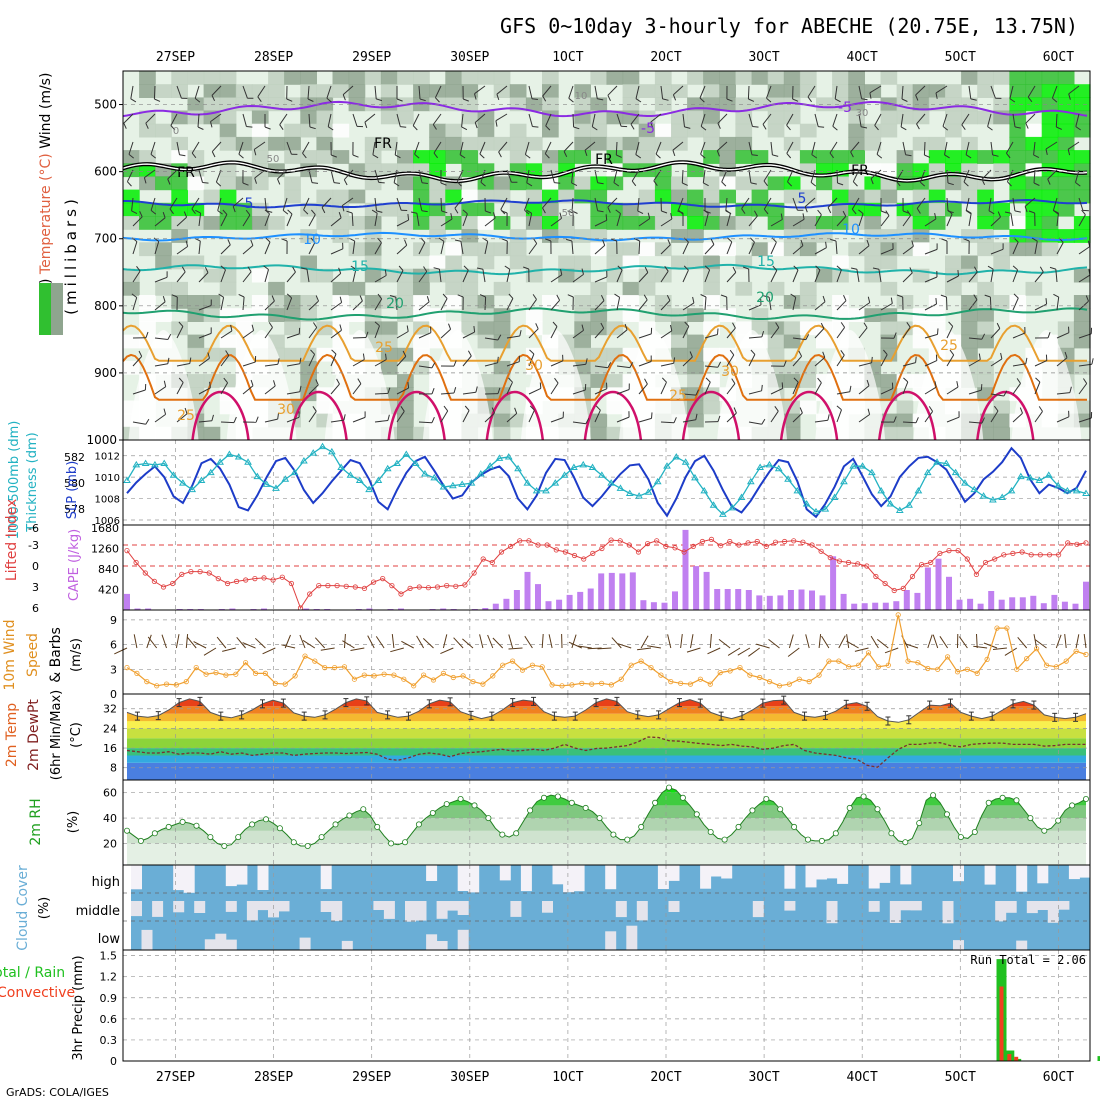  Describe the element at coordinates (445, 641) in the screenshot. I see `surface-wind-barb` at that location.